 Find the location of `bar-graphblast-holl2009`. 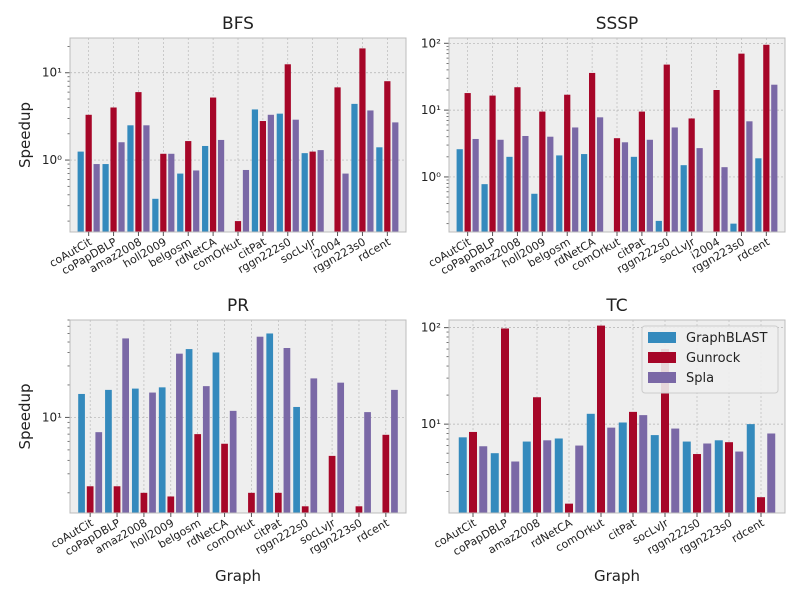

bar-graphblast-holl2009 is located at coordinates (534, 212).